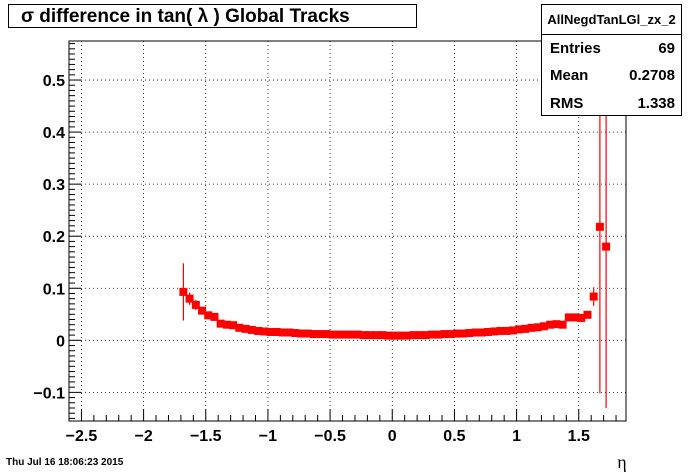  I want to click on y-tick-label: 0.4, so click(54, 133).